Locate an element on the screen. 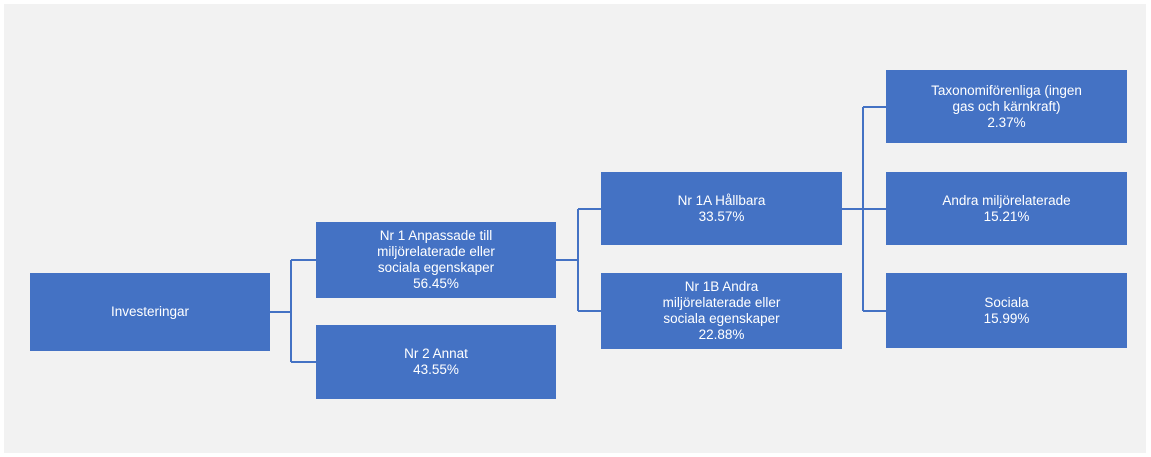  node-sociala: Sociala 15.99% is located at coordinates (1006, 310).